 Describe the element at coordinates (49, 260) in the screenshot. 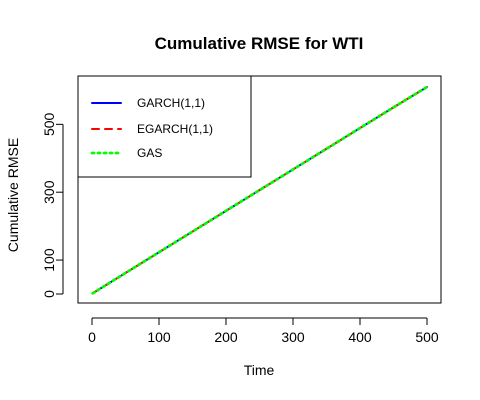

I see `y-tick-label-100: 100` at that location.